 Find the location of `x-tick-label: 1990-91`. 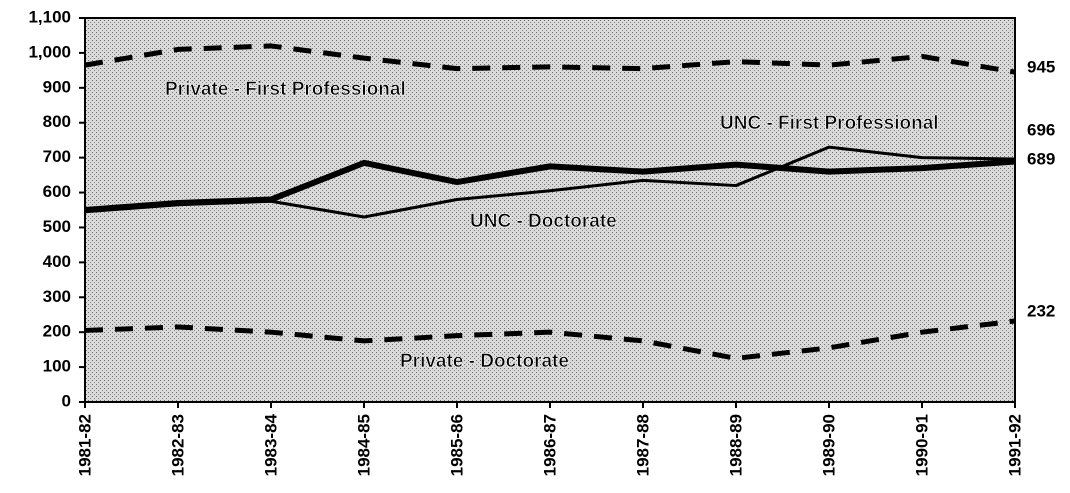

x-tick-label: 1990-91 is located at coordinates (921, 445).